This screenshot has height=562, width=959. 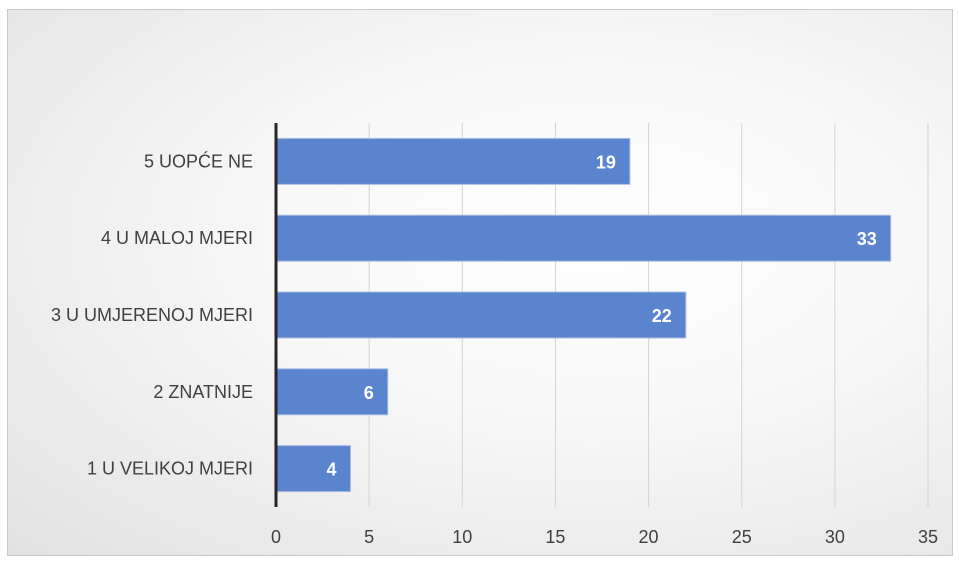 I want to click on x-tick-label: 20, so click(x=649, y=537).